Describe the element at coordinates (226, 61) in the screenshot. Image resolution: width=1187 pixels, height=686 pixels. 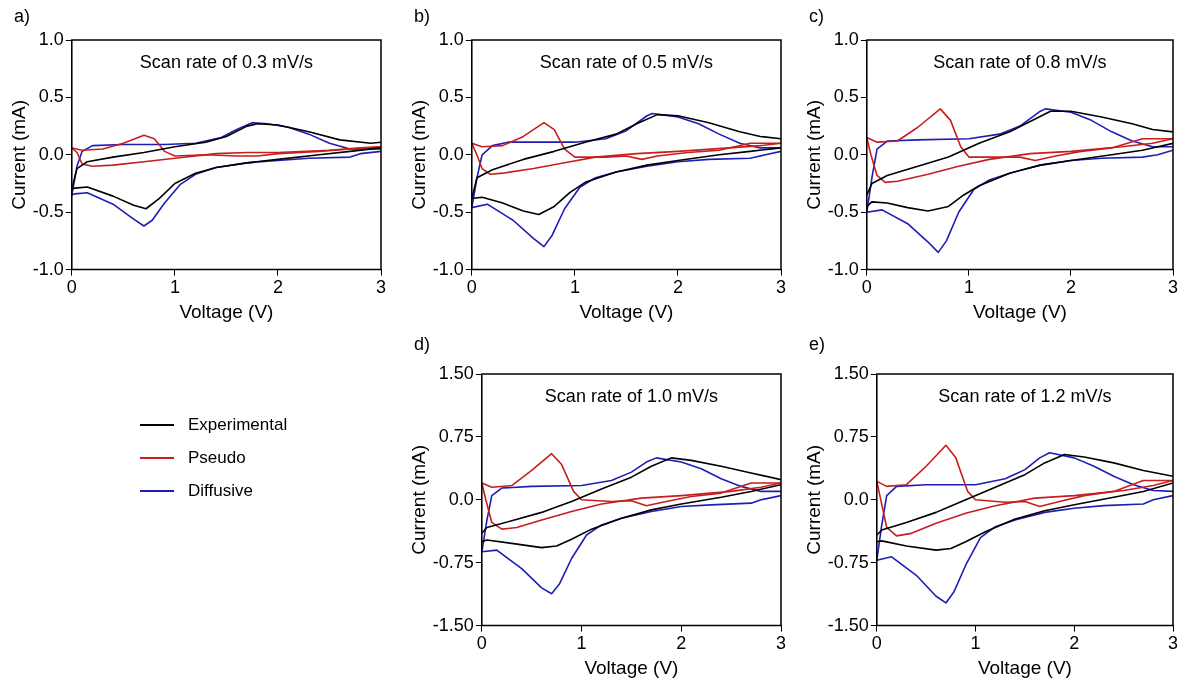
I see `text: Scan rate of 0.3 mV/s` at that location.